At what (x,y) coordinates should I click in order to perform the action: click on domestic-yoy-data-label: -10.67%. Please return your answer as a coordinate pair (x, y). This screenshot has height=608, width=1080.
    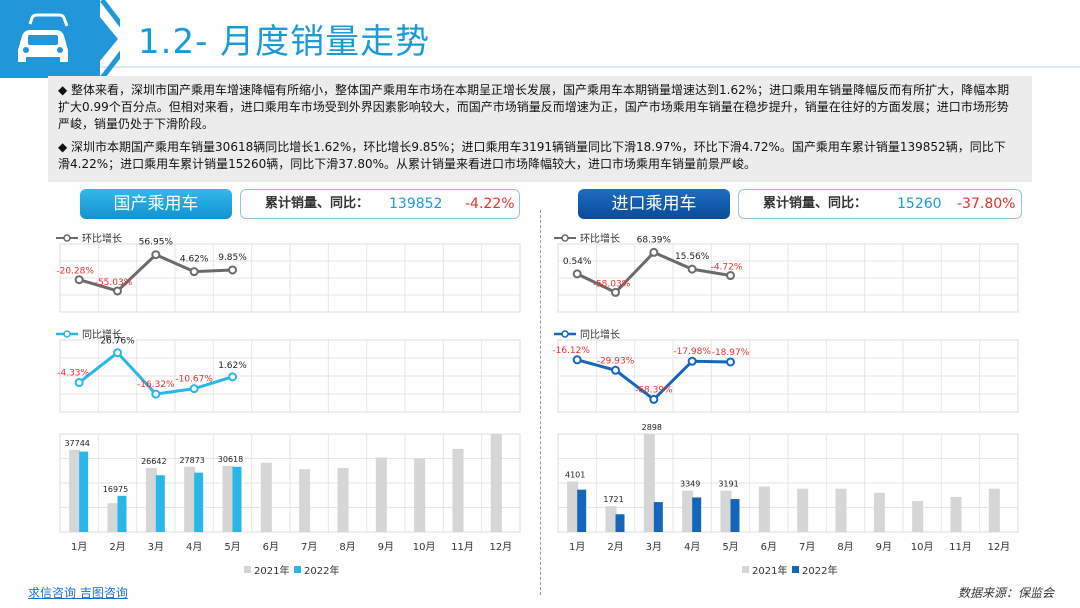
    Looking at the image, I should click on (194, 380).